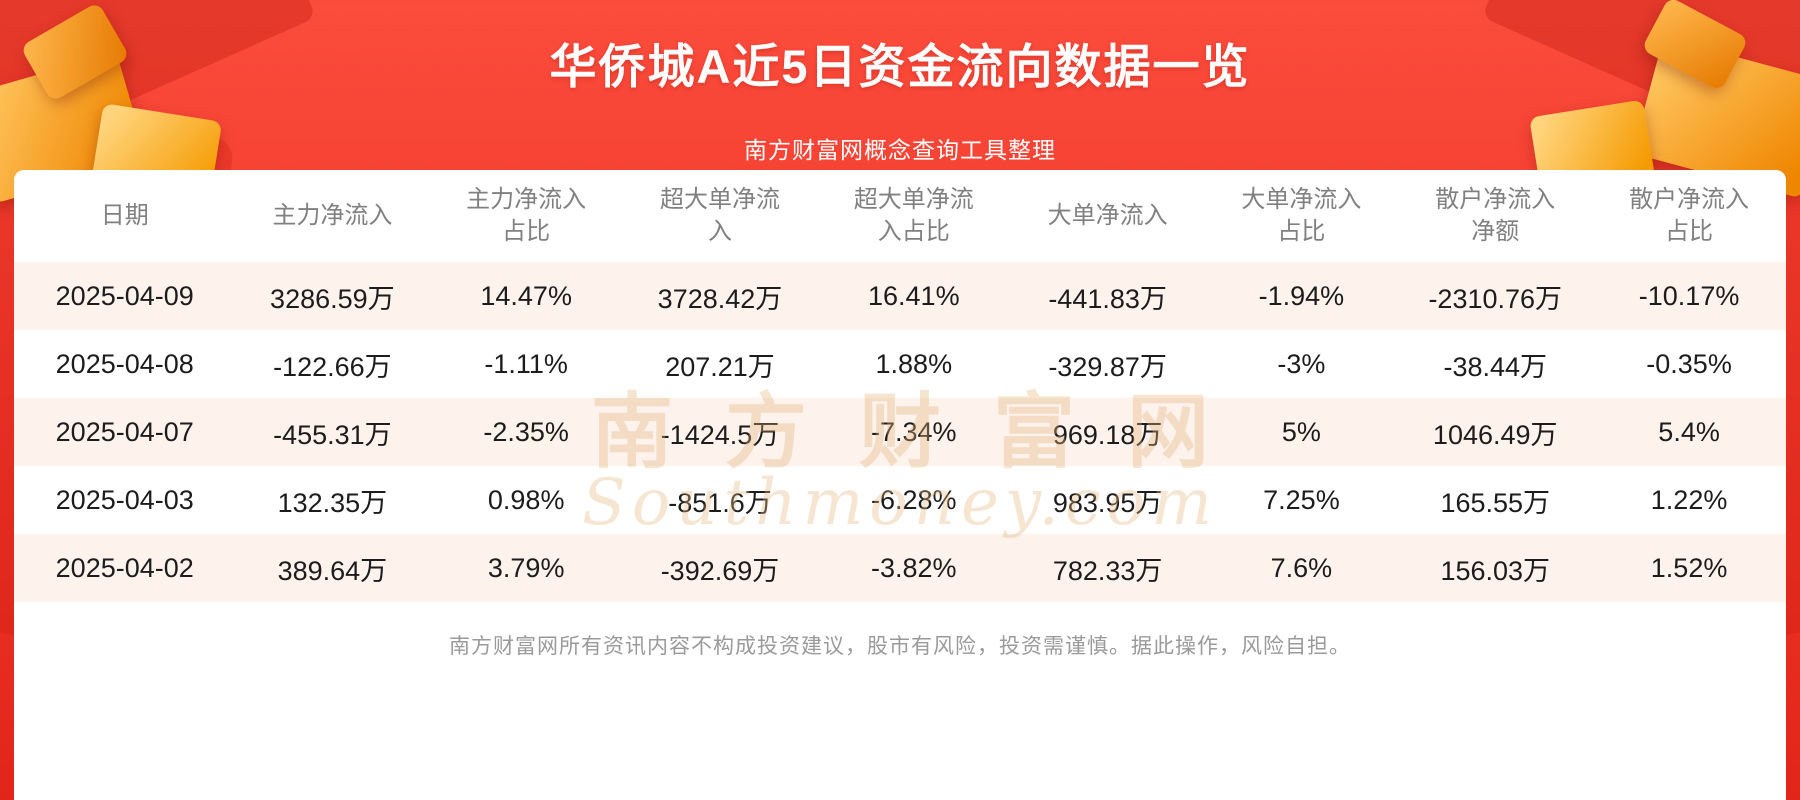 This screenshot has width=1800, height=800. Describe the element at coordinates (1495, 502) in the screenshot. I see `value-cell: 165.55万` at that location.